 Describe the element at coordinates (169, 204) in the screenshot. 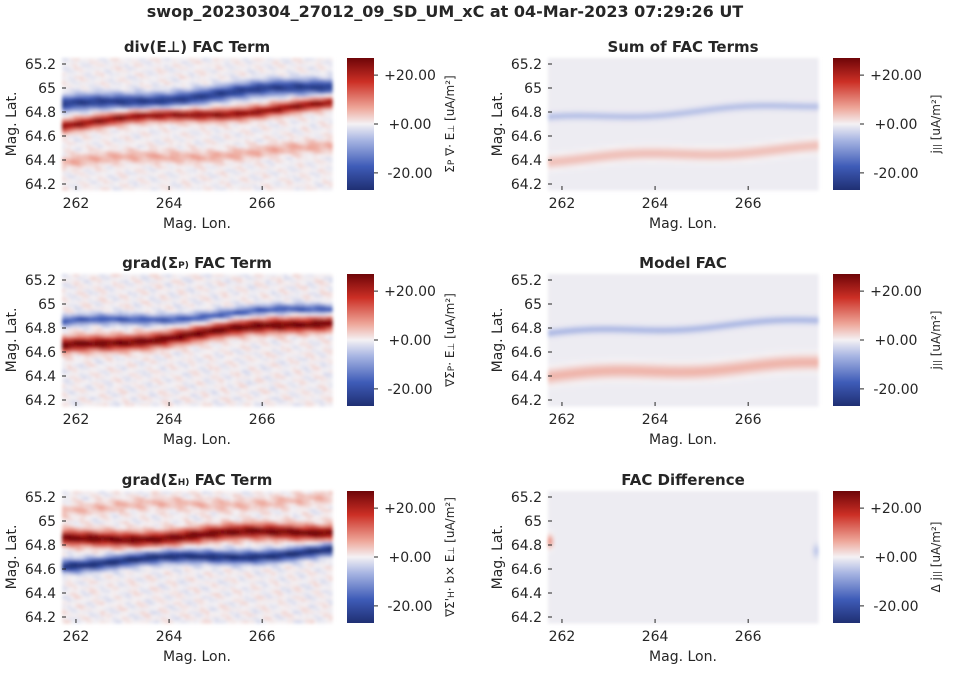

I see `x-tick-label: 264` at that location.